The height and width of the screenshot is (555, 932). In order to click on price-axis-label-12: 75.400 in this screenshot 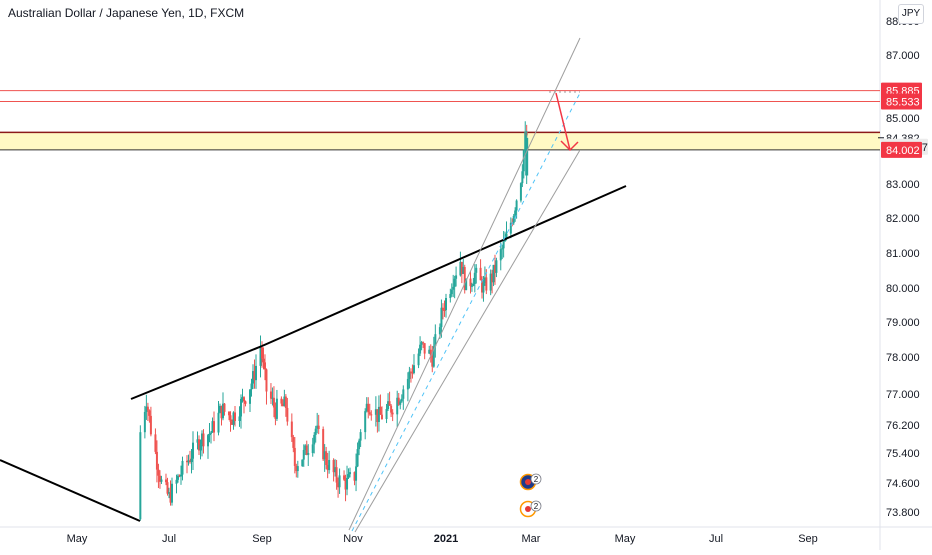, I will do `click(903, 454)`.